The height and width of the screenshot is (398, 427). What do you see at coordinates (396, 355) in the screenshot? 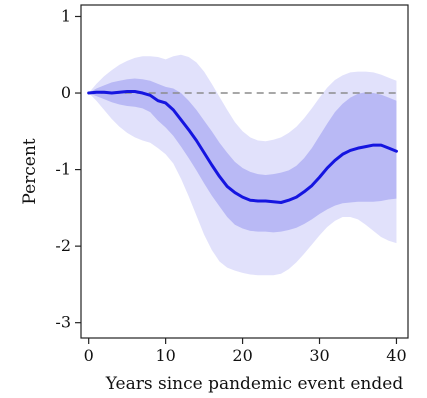
I see `x-tick-label: 40` at bounding box center [396, 355].